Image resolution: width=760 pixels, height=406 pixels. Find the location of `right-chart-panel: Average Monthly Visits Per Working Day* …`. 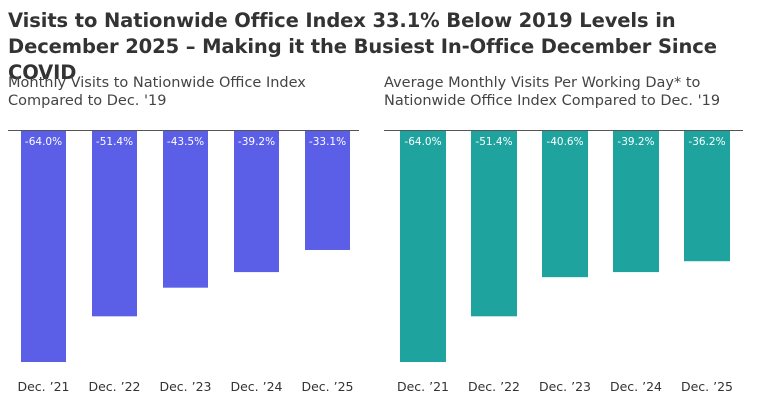

right-chart-panel: Average Monthly Visits Per Working Day* … is located at coordinates (569, 92).